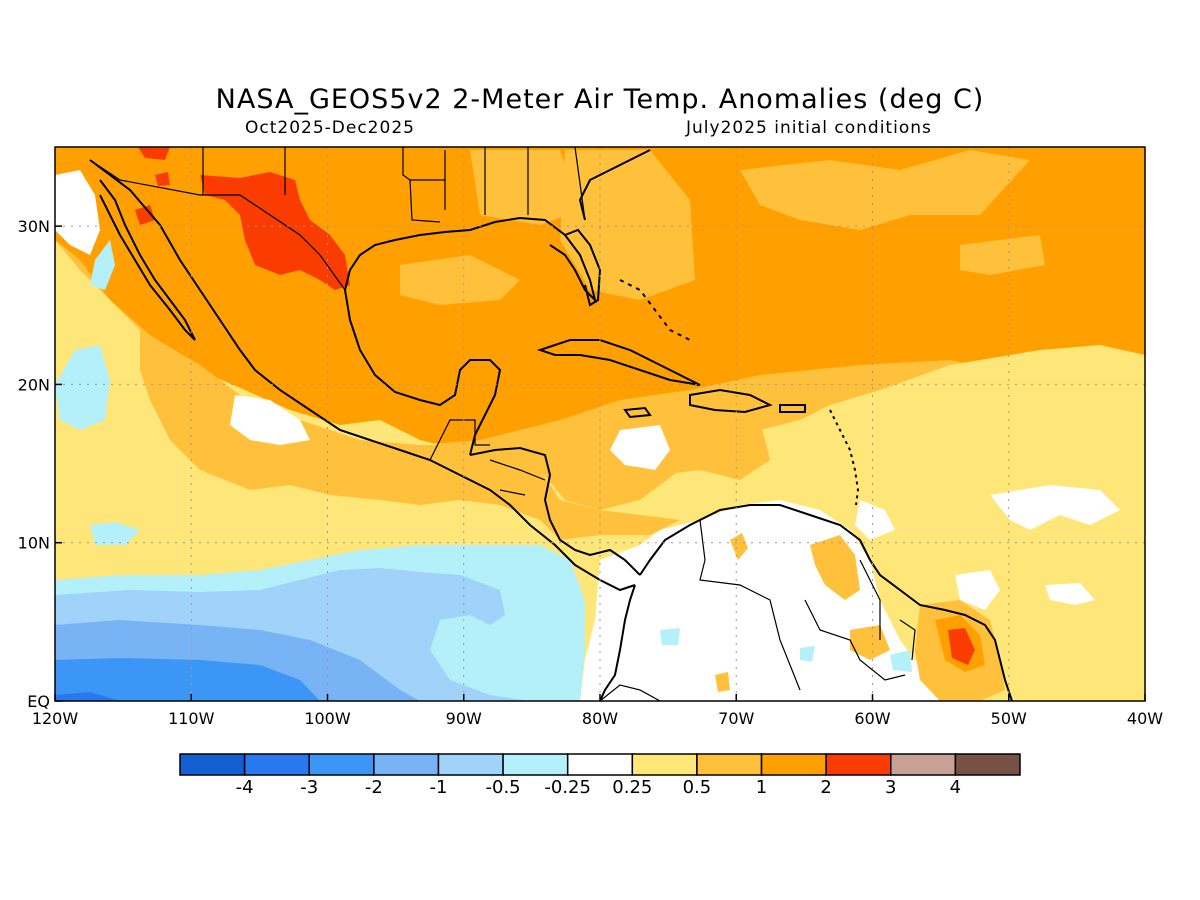 The image size is (1200, 900). What do you see at coordinates (1145, 718) in the screenshot?
I see `lon-tick-label: 40W` at bounding box center [1145, 718].